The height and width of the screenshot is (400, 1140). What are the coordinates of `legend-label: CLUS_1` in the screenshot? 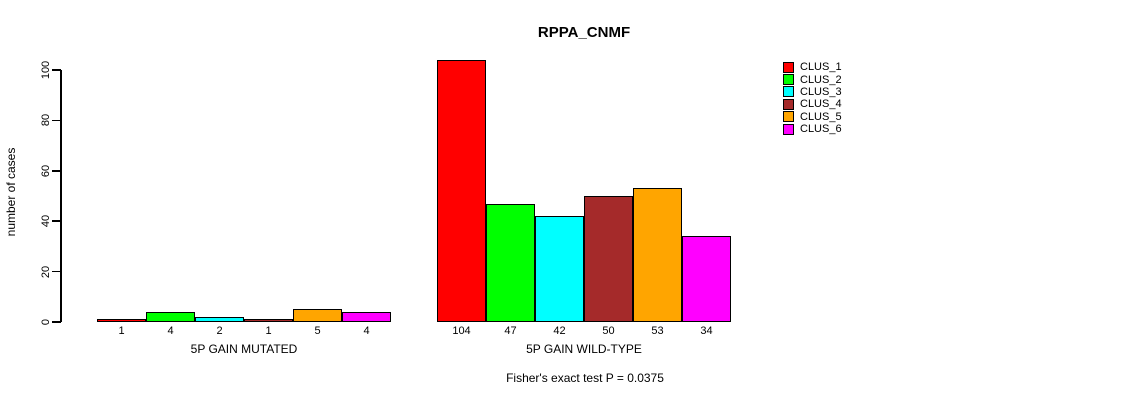 It's located at (821, 67).